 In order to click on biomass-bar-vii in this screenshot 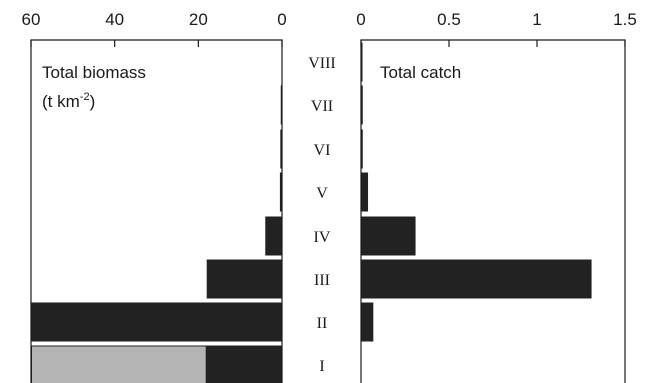, I will do `click(281, 105)`.